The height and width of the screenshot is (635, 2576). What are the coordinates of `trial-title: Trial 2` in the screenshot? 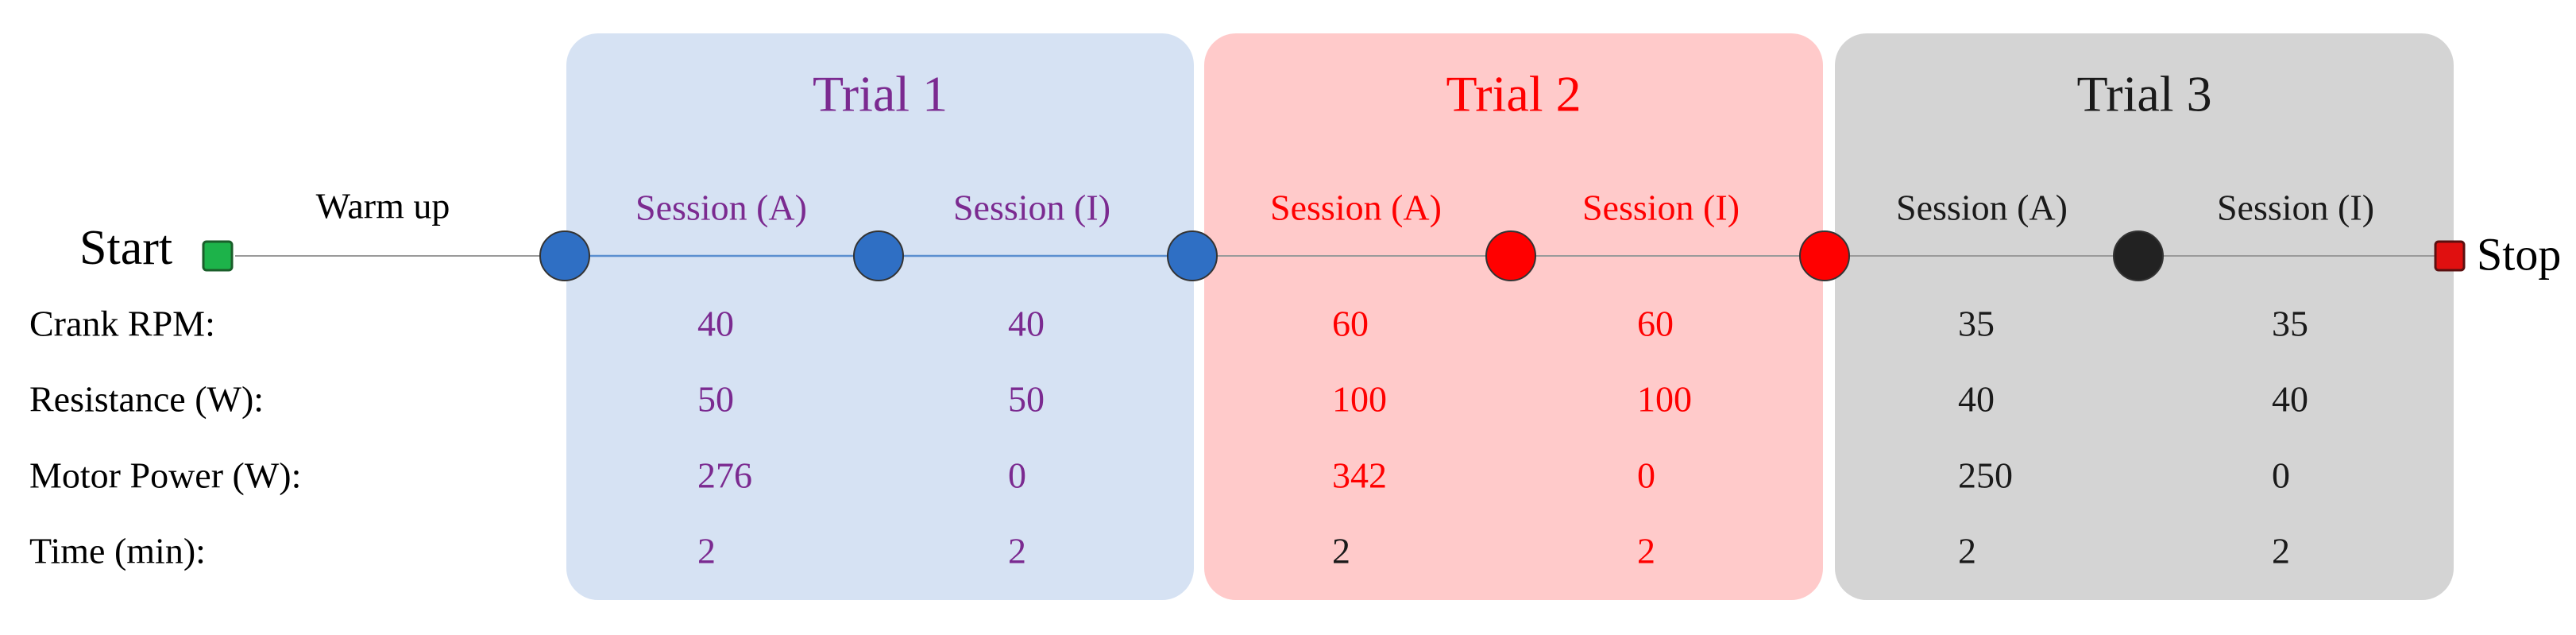 It's located at (1513, 94).